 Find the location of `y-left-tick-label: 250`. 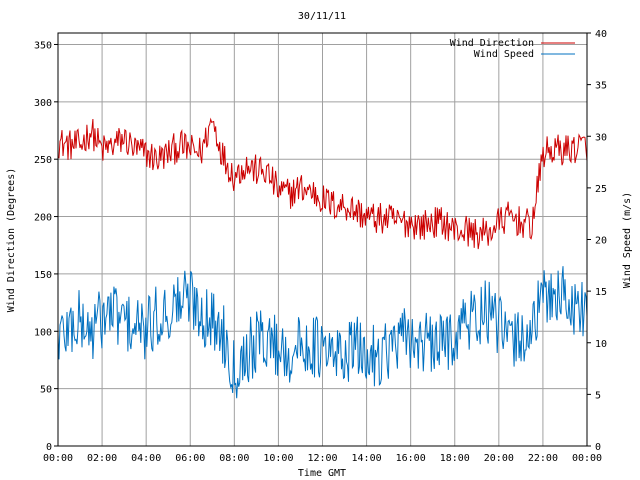

y-left-tick-label: 250 is located at coordinates (43, 160).